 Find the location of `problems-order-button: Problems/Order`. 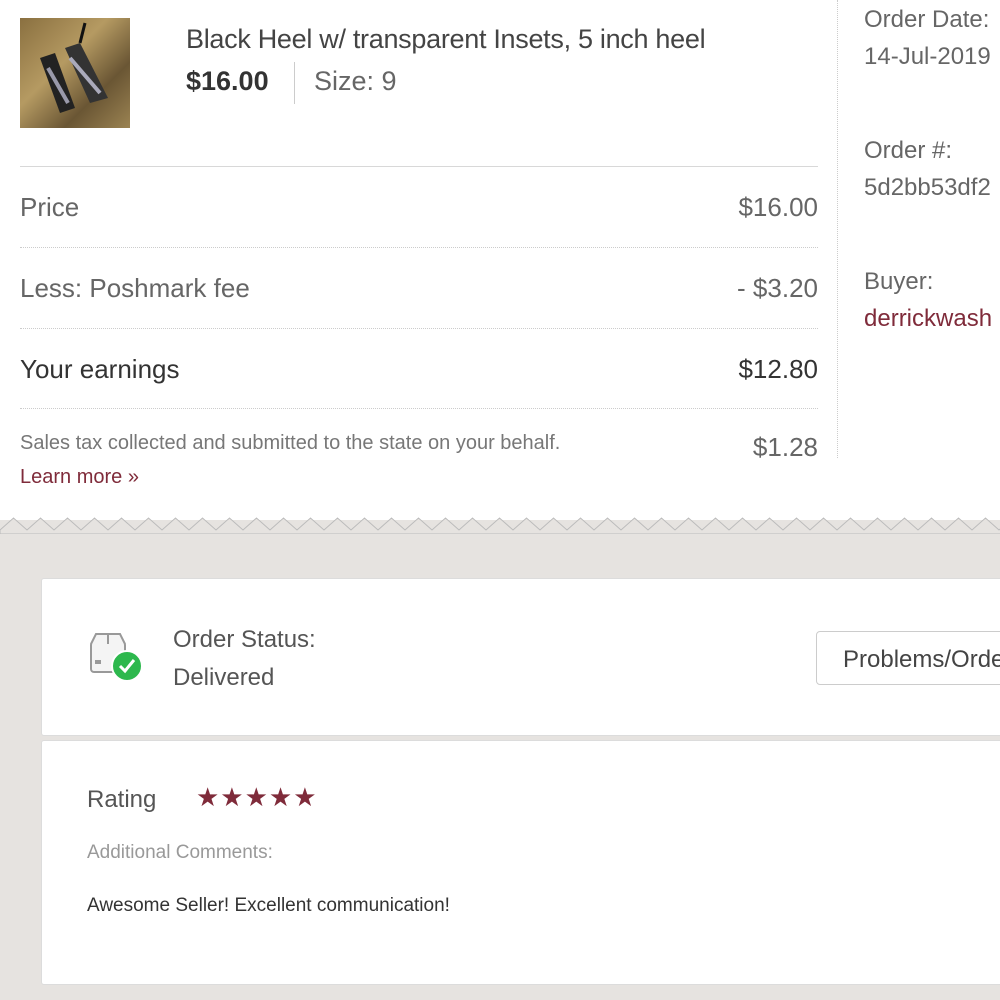

problems-order-button: Problems/Order is located at coordinates (908, 658).